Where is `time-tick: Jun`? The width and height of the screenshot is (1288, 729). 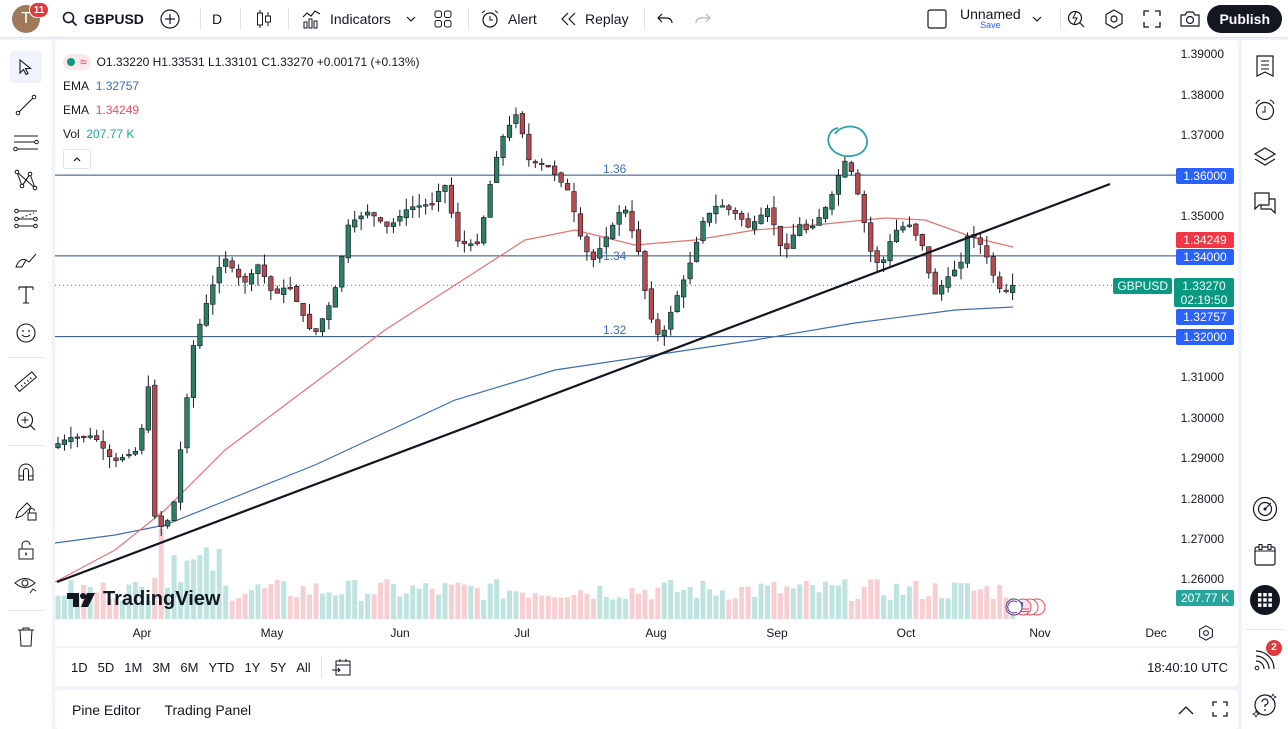 time-tick: Jun is located at coordinates (400, 633).